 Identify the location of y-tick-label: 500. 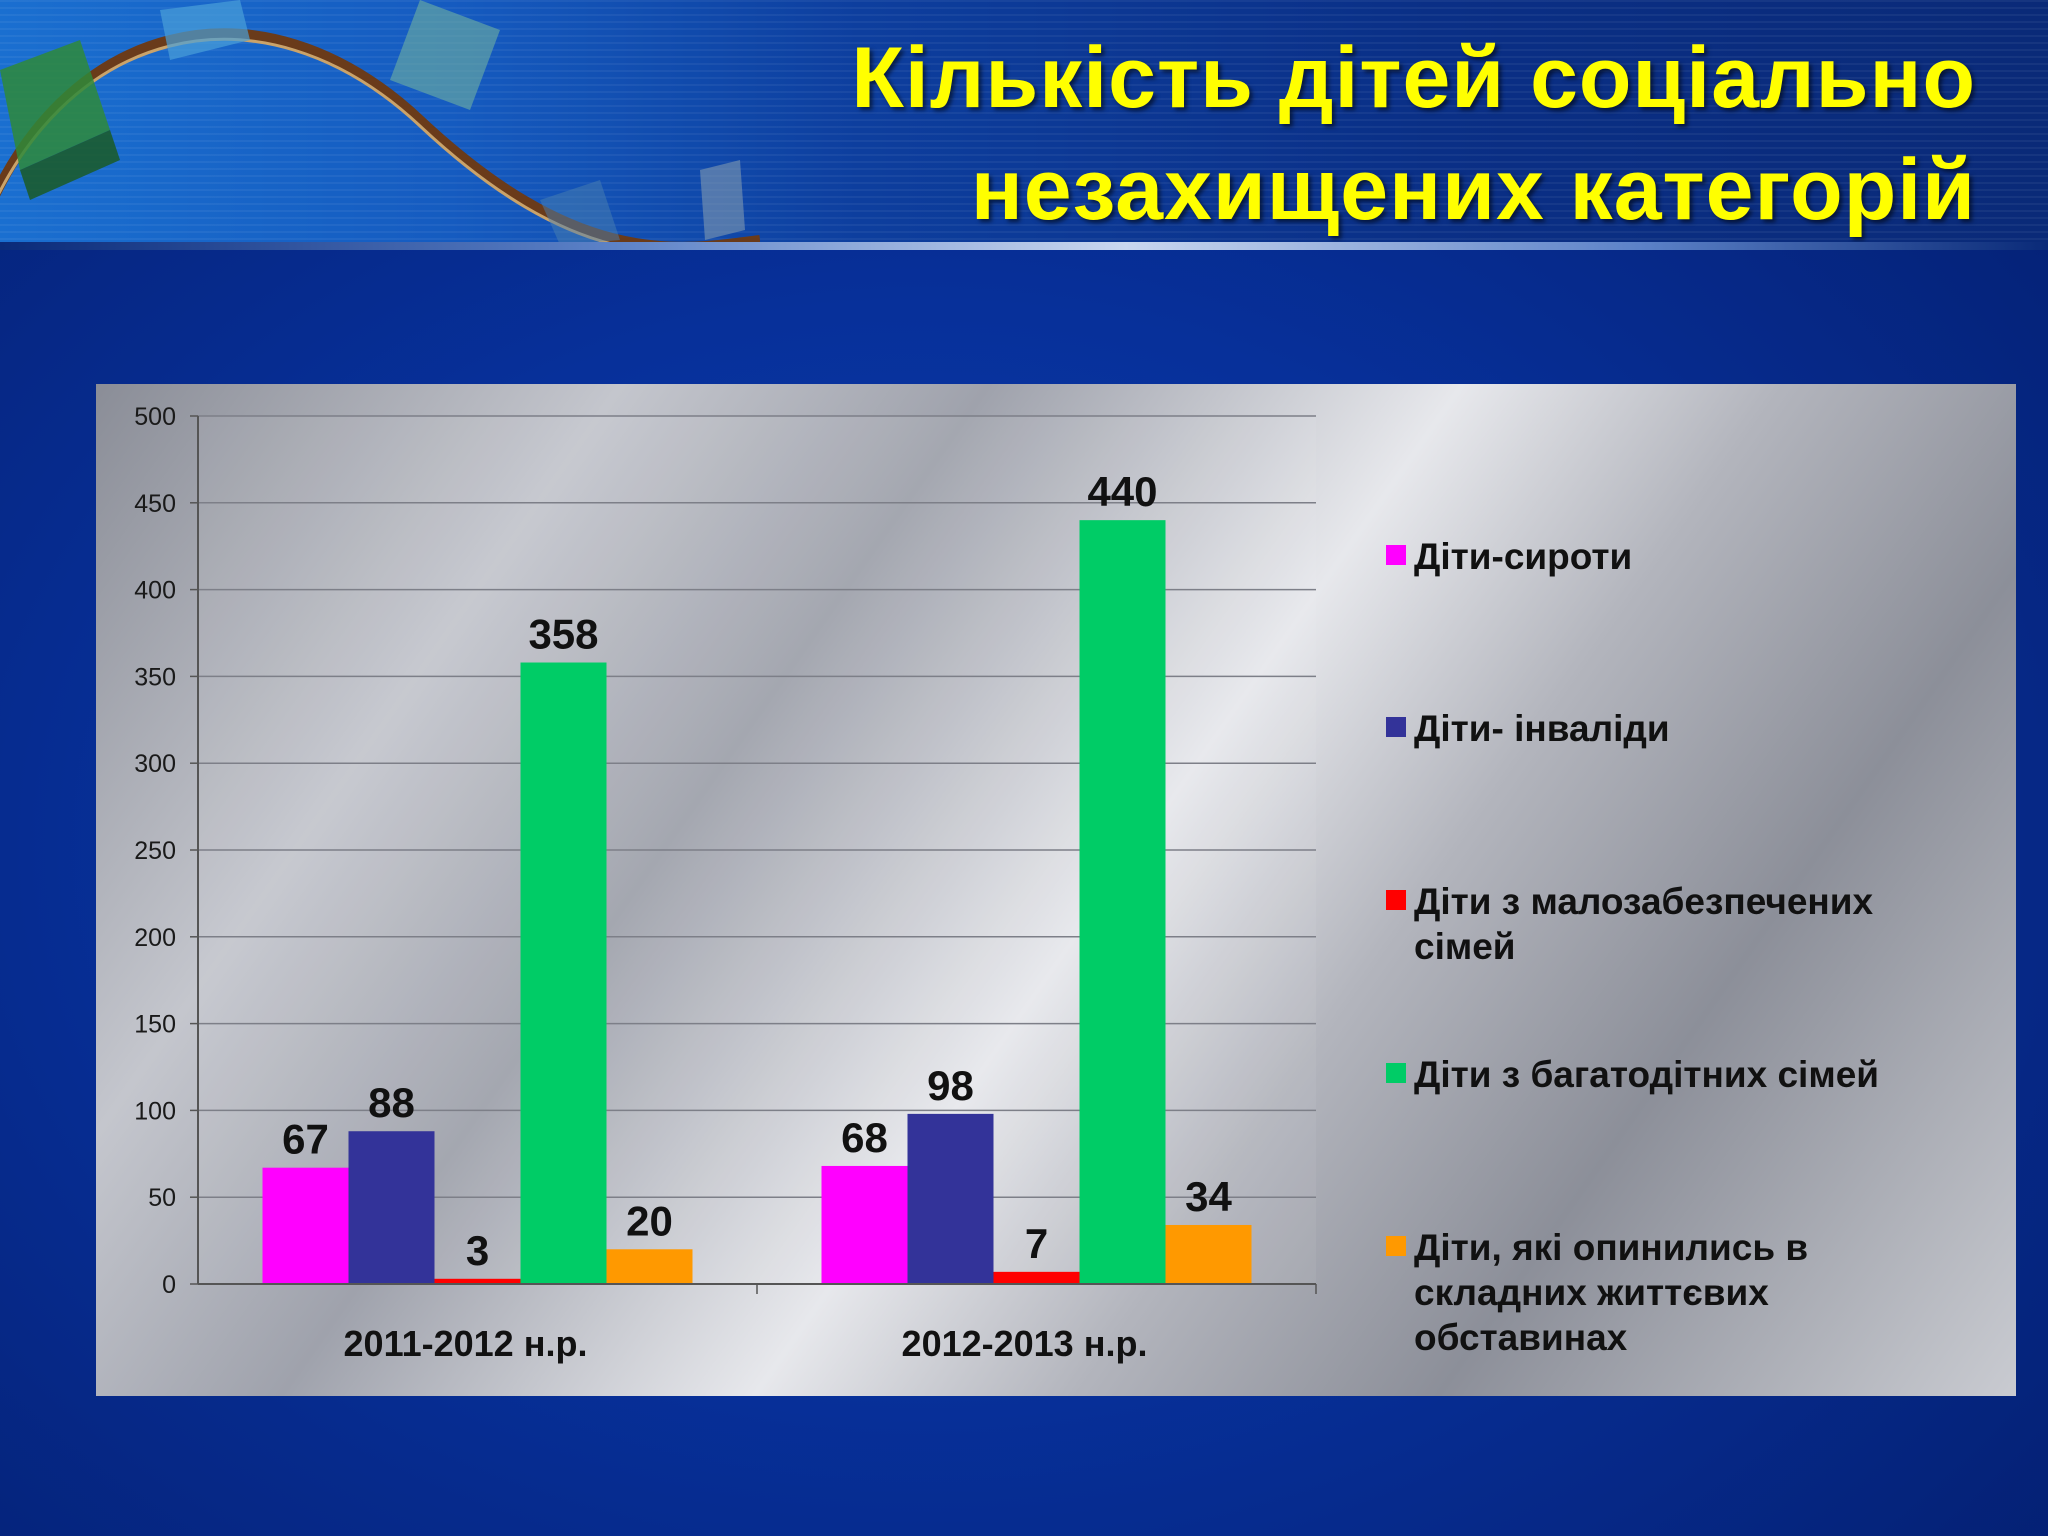
(155, 417).